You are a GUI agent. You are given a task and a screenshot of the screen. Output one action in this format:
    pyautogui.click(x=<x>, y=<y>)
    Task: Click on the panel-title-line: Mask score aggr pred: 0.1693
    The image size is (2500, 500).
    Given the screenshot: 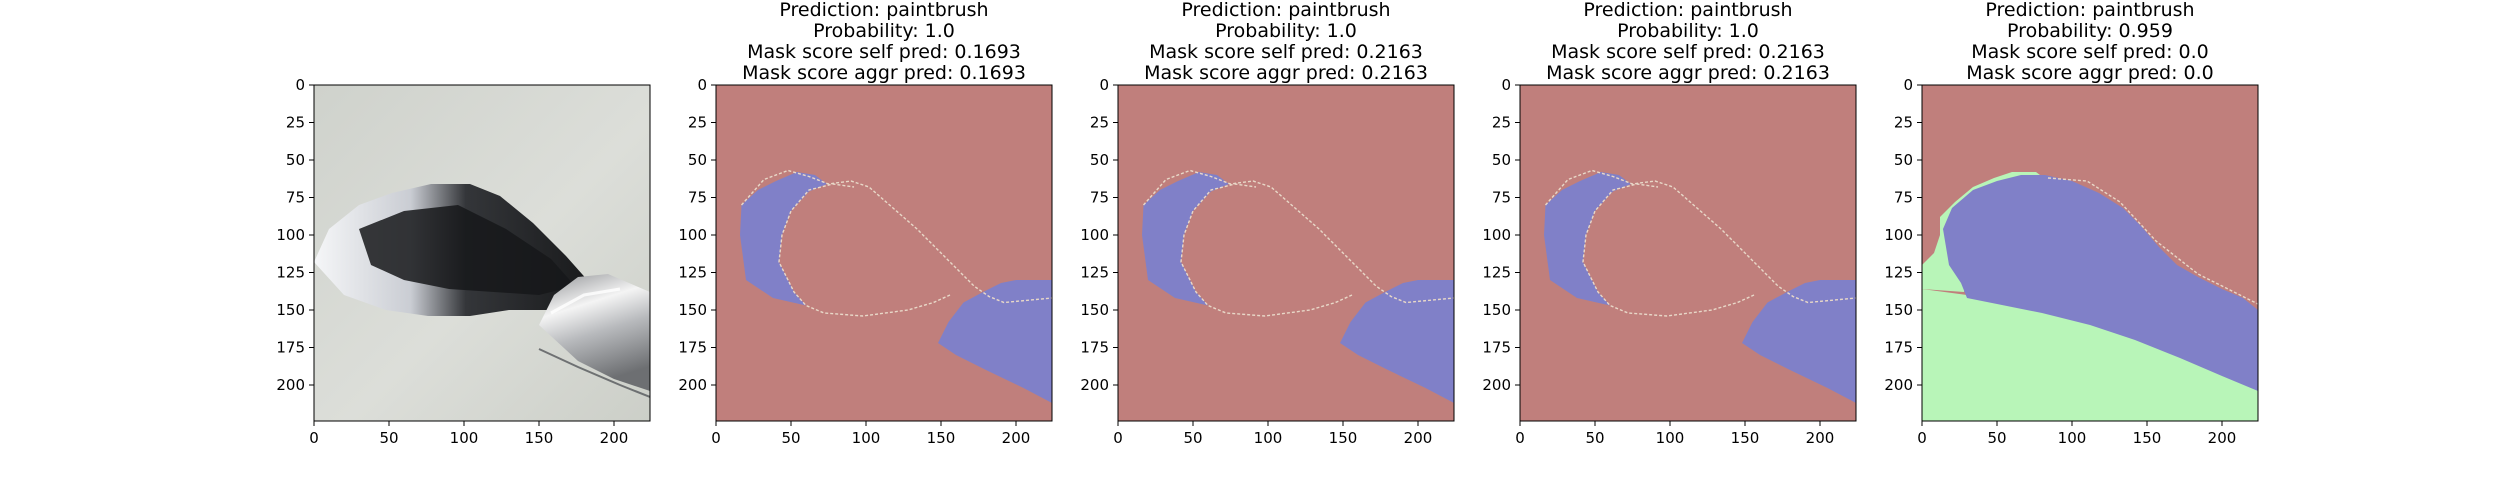 What is the action you would take?
    pyautogui.click(x=884, y=73)
    